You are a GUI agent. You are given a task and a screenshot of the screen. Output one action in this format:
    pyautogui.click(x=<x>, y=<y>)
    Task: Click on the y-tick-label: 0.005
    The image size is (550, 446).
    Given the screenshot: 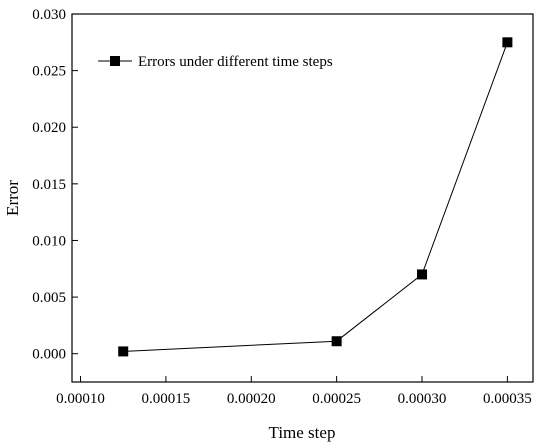 What is the action you would take?
    pyautogui.click(x=49, y=298)
    